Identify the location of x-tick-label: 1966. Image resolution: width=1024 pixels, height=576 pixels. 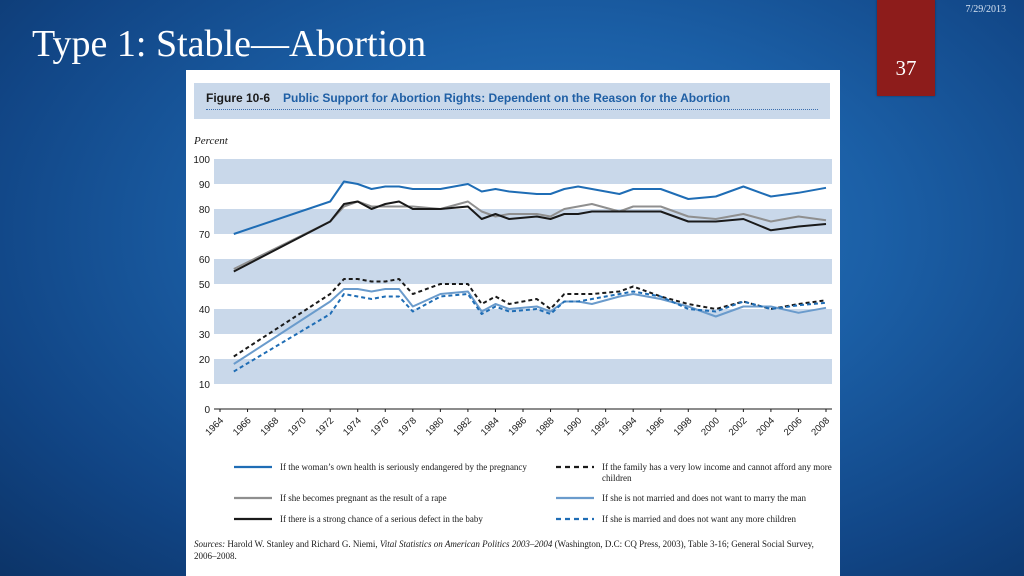
(242, 426).